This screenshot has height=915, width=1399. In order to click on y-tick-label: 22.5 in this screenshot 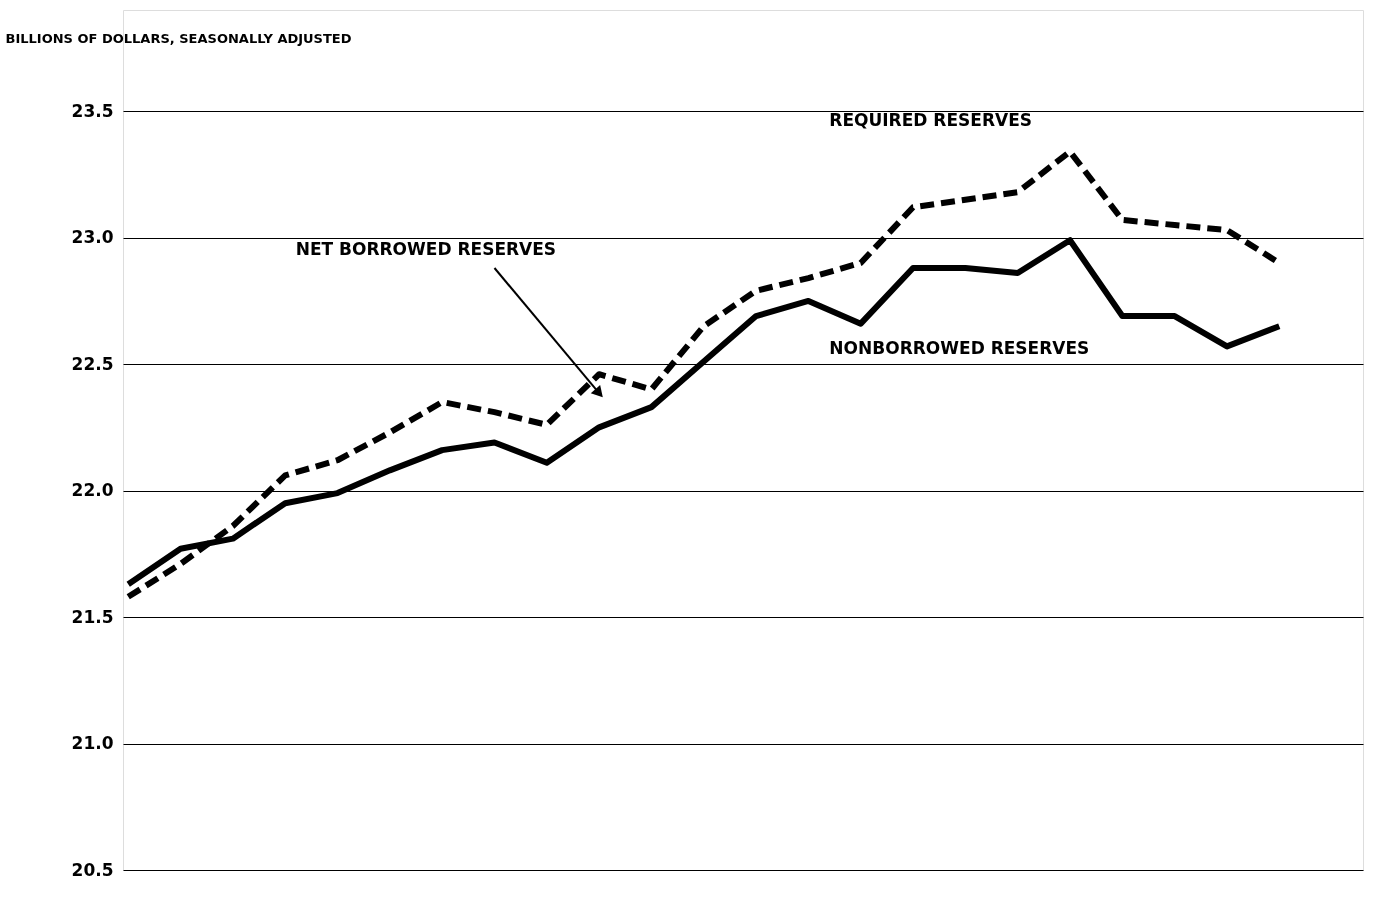, I will do `click(92, 363)`.